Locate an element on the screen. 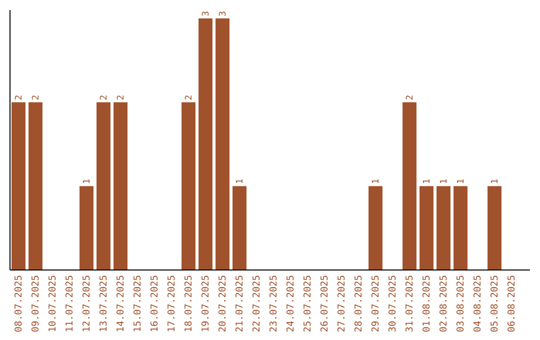  x-tick-label: 15.07.2025 is located at coordinates (138, 303).